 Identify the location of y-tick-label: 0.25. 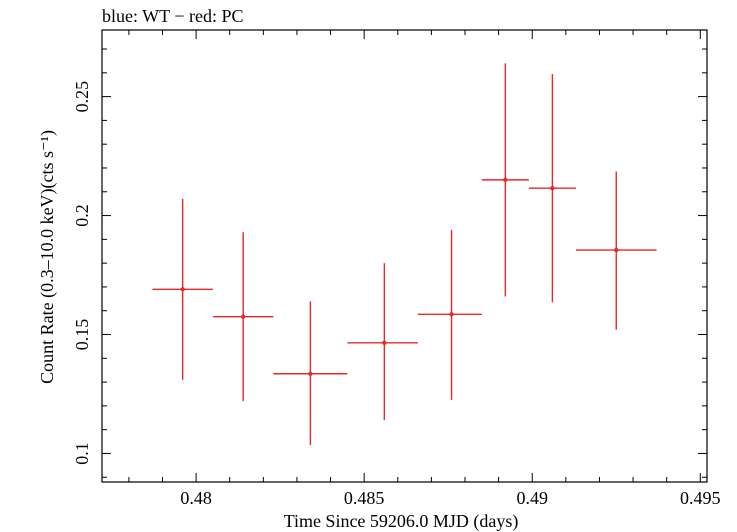
(82, 97).